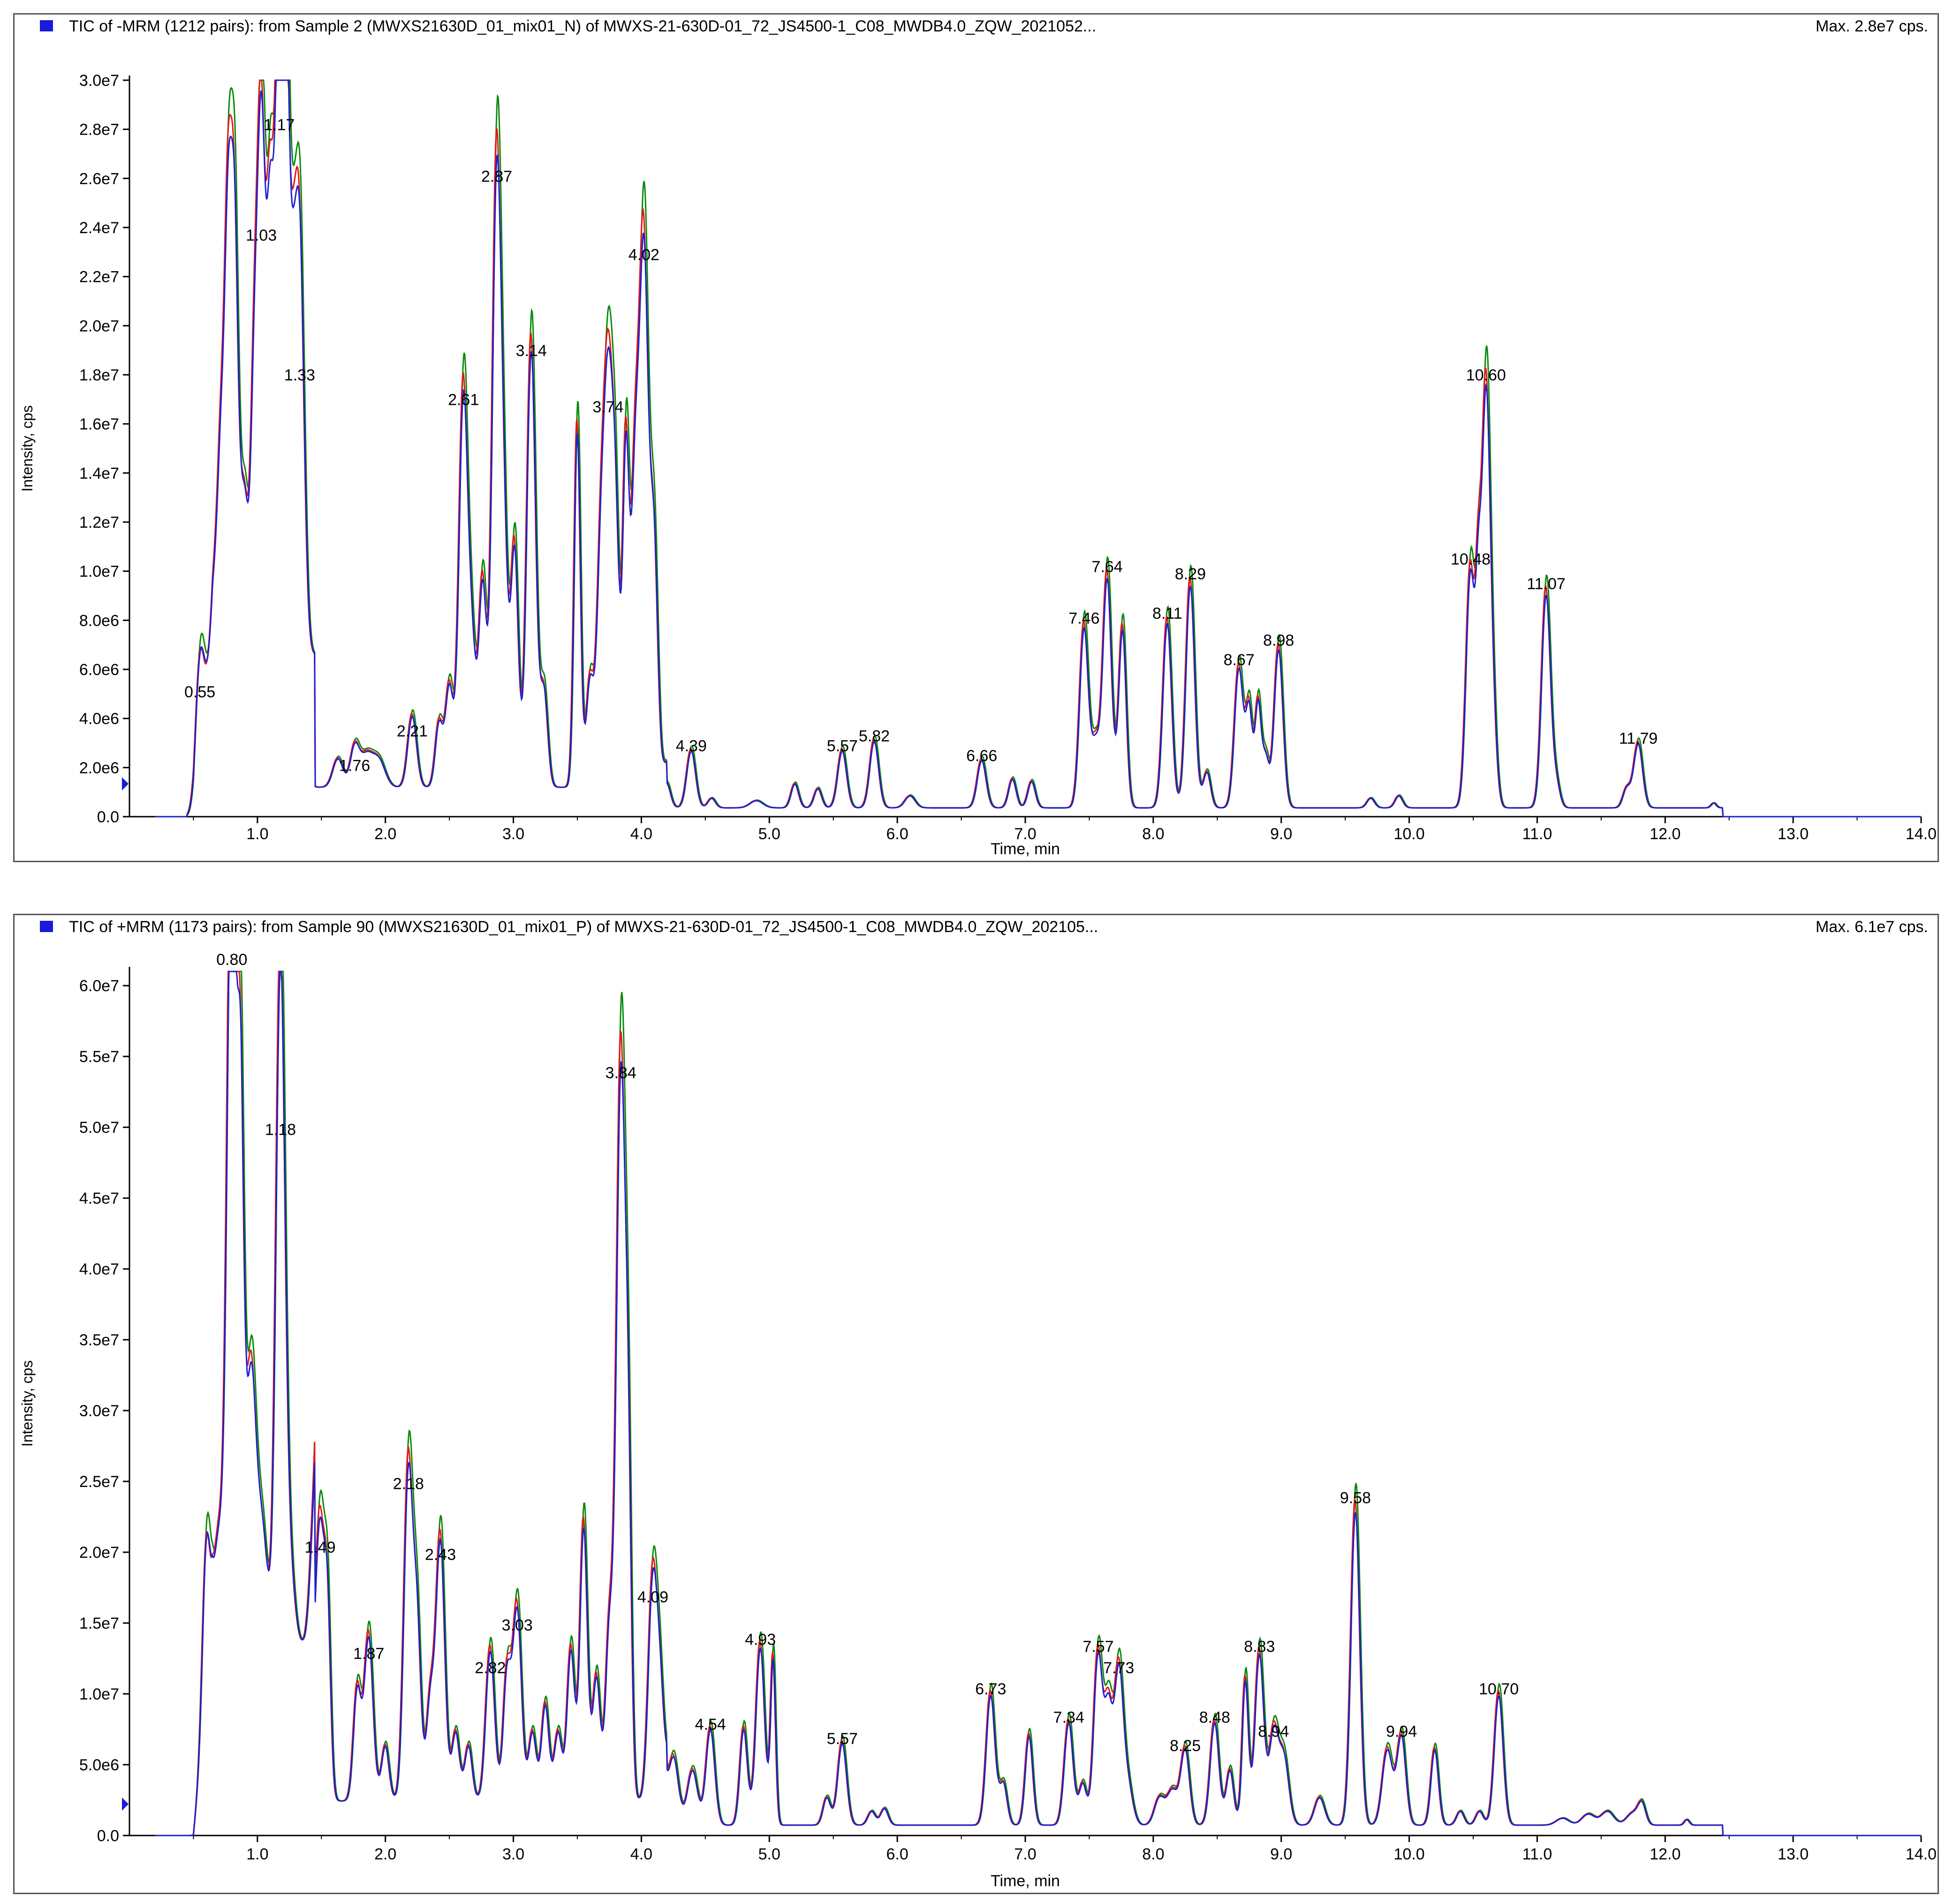 This screenshot has width=1953, height=1904. Describe the element at coordinates (99, 473) in the screenshot. I see `y-tick-label: 1.4e7` at that location.